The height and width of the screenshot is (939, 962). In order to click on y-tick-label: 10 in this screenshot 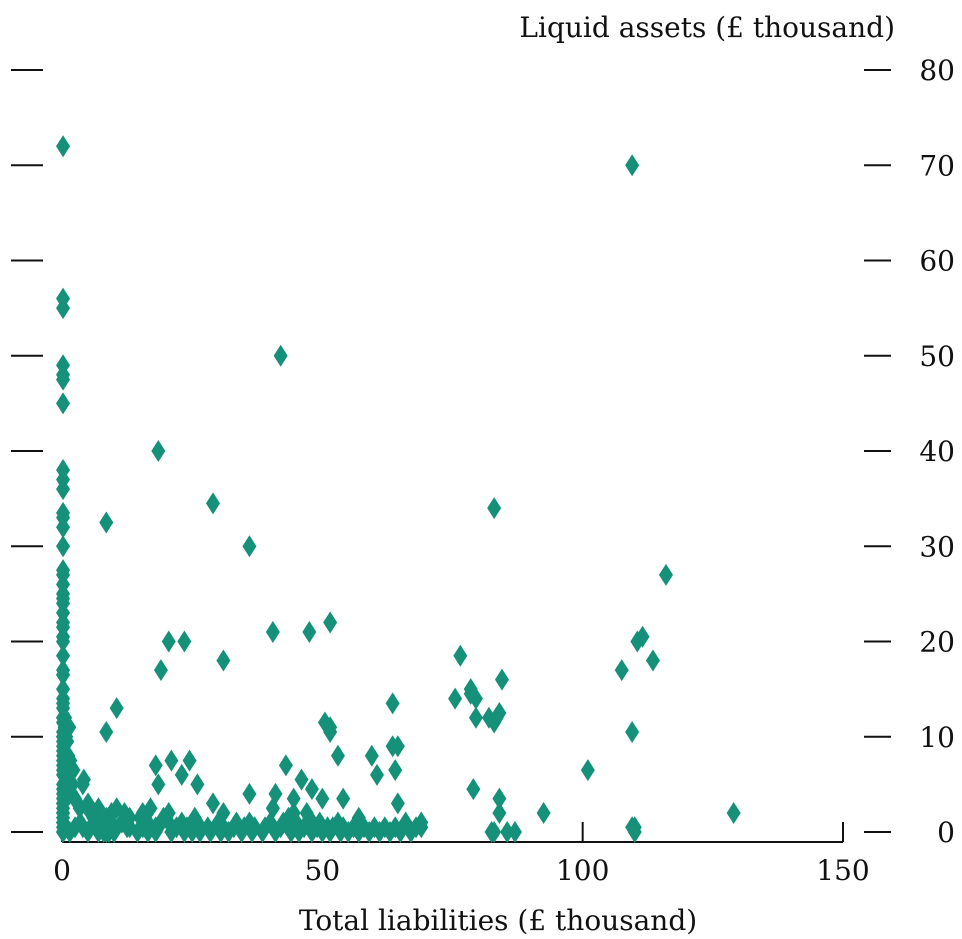, I will do `click(937, 737)`.